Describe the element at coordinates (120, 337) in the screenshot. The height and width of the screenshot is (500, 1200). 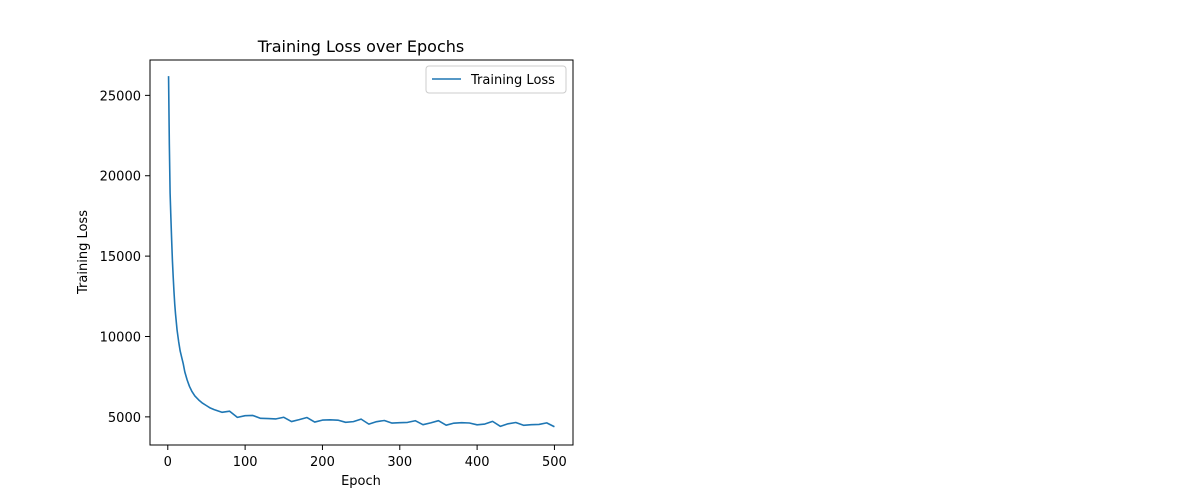
I see `y-tick-label: 10000` at that location.